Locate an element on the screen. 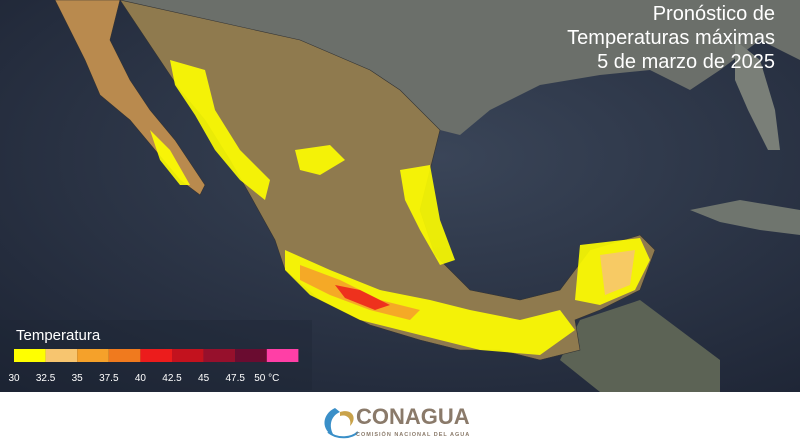 Image resolution: width=800 pixels, height=445 pixels. heat-red is located at coordinates (362, 297).